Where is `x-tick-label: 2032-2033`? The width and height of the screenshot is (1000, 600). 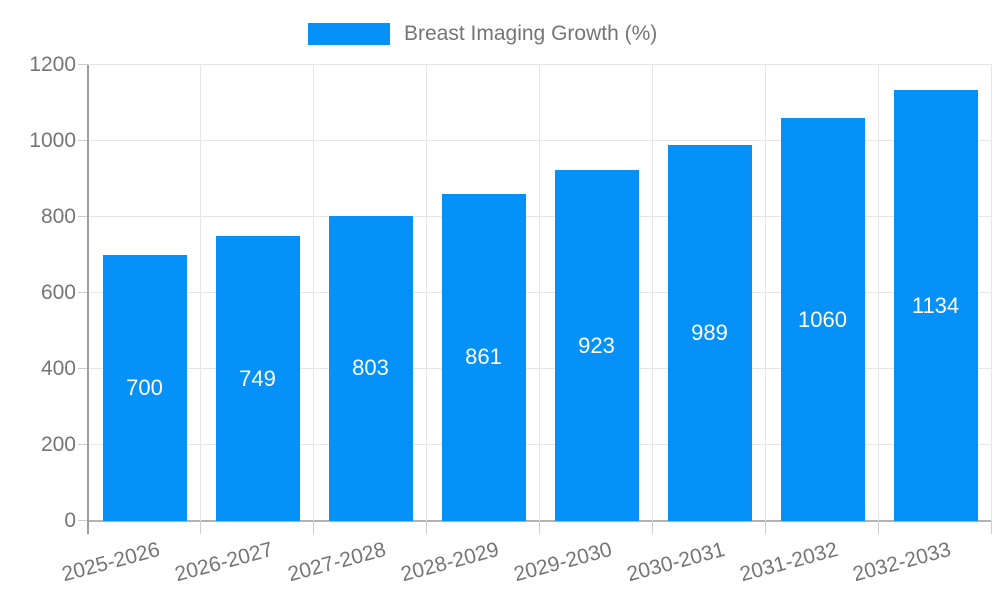 x-tick-label: 2032-2033 is located at coordinates (902, 562).